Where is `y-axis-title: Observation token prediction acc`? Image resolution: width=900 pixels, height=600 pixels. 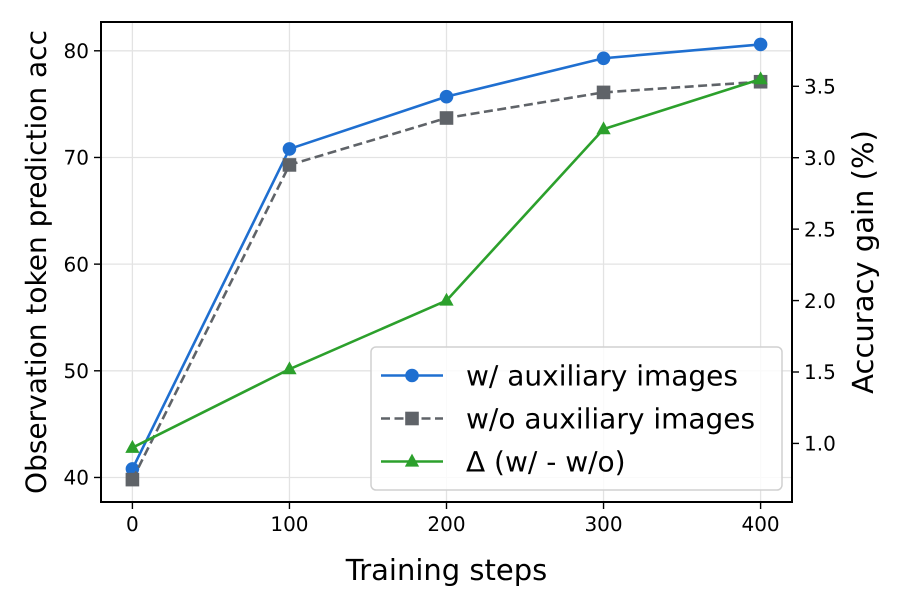
y-axis-title: Observation token prediction acc is located at coordinates (36, 262).